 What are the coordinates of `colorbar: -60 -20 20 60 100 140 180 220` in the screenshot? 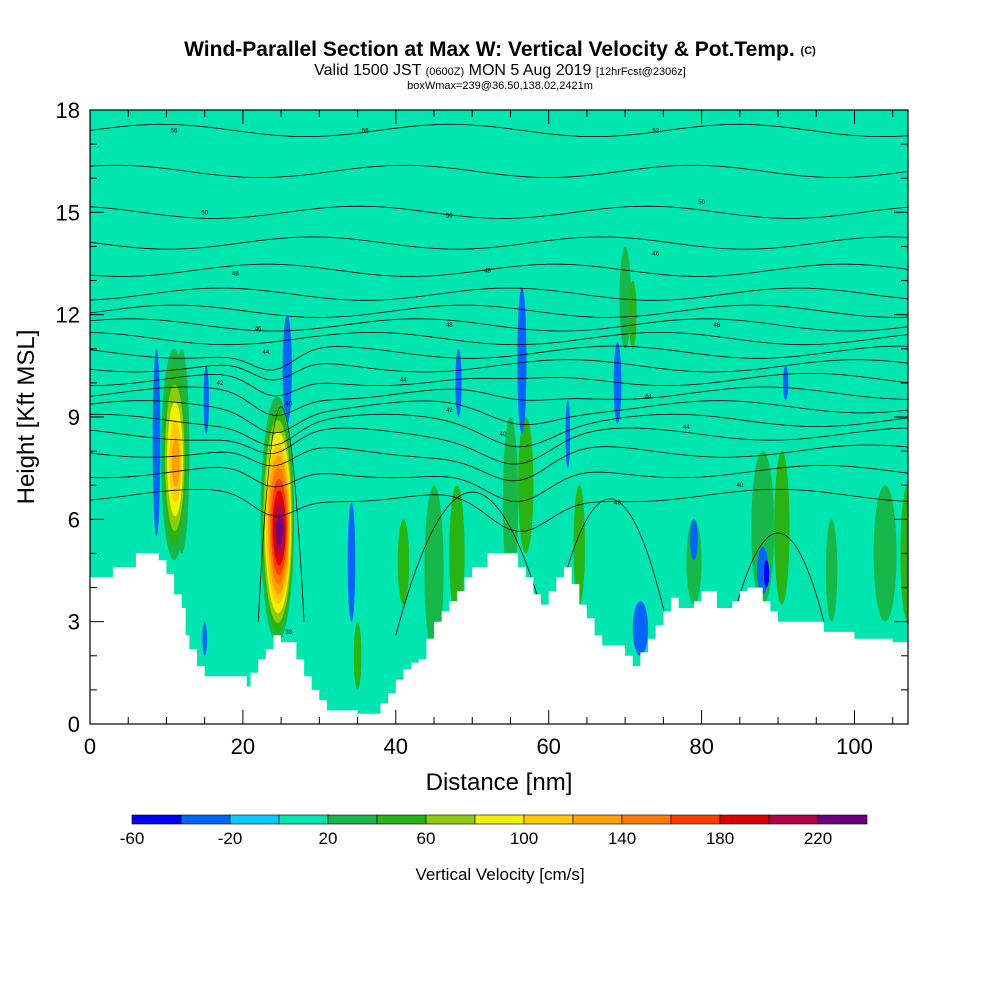 It's located at (494, 831).